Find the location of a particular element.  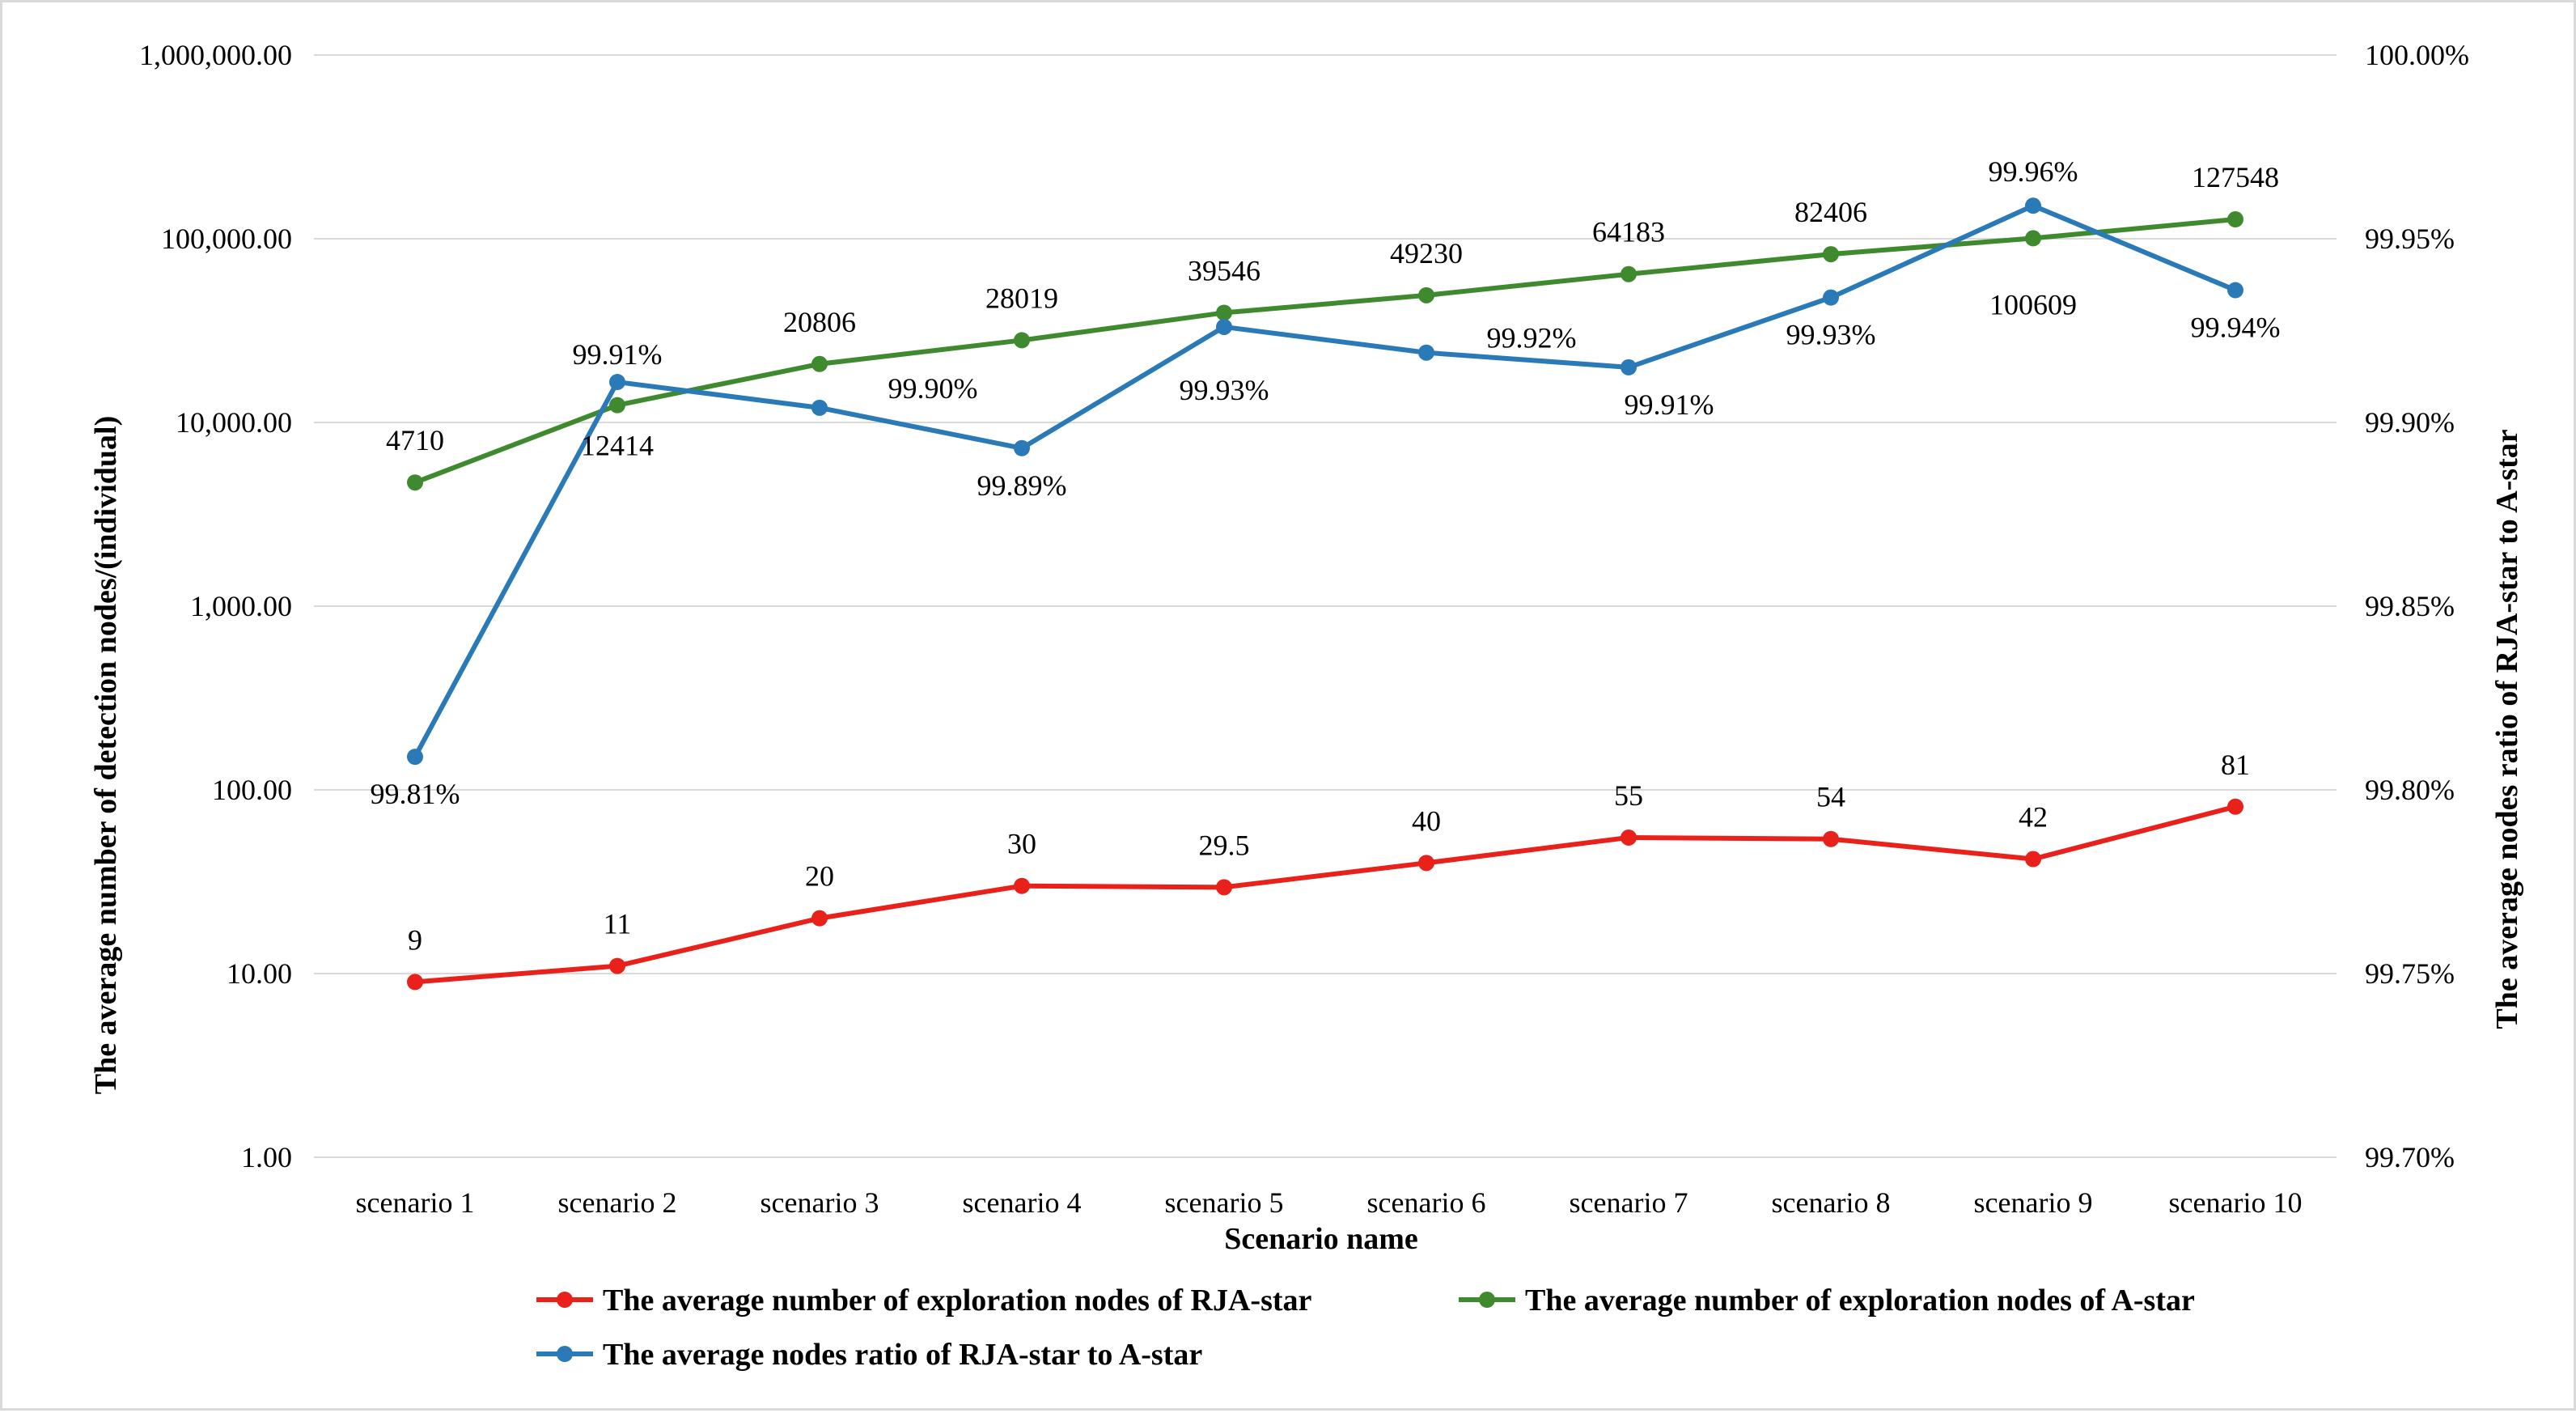

data-label: 9 is located at coordinates (415, 939).